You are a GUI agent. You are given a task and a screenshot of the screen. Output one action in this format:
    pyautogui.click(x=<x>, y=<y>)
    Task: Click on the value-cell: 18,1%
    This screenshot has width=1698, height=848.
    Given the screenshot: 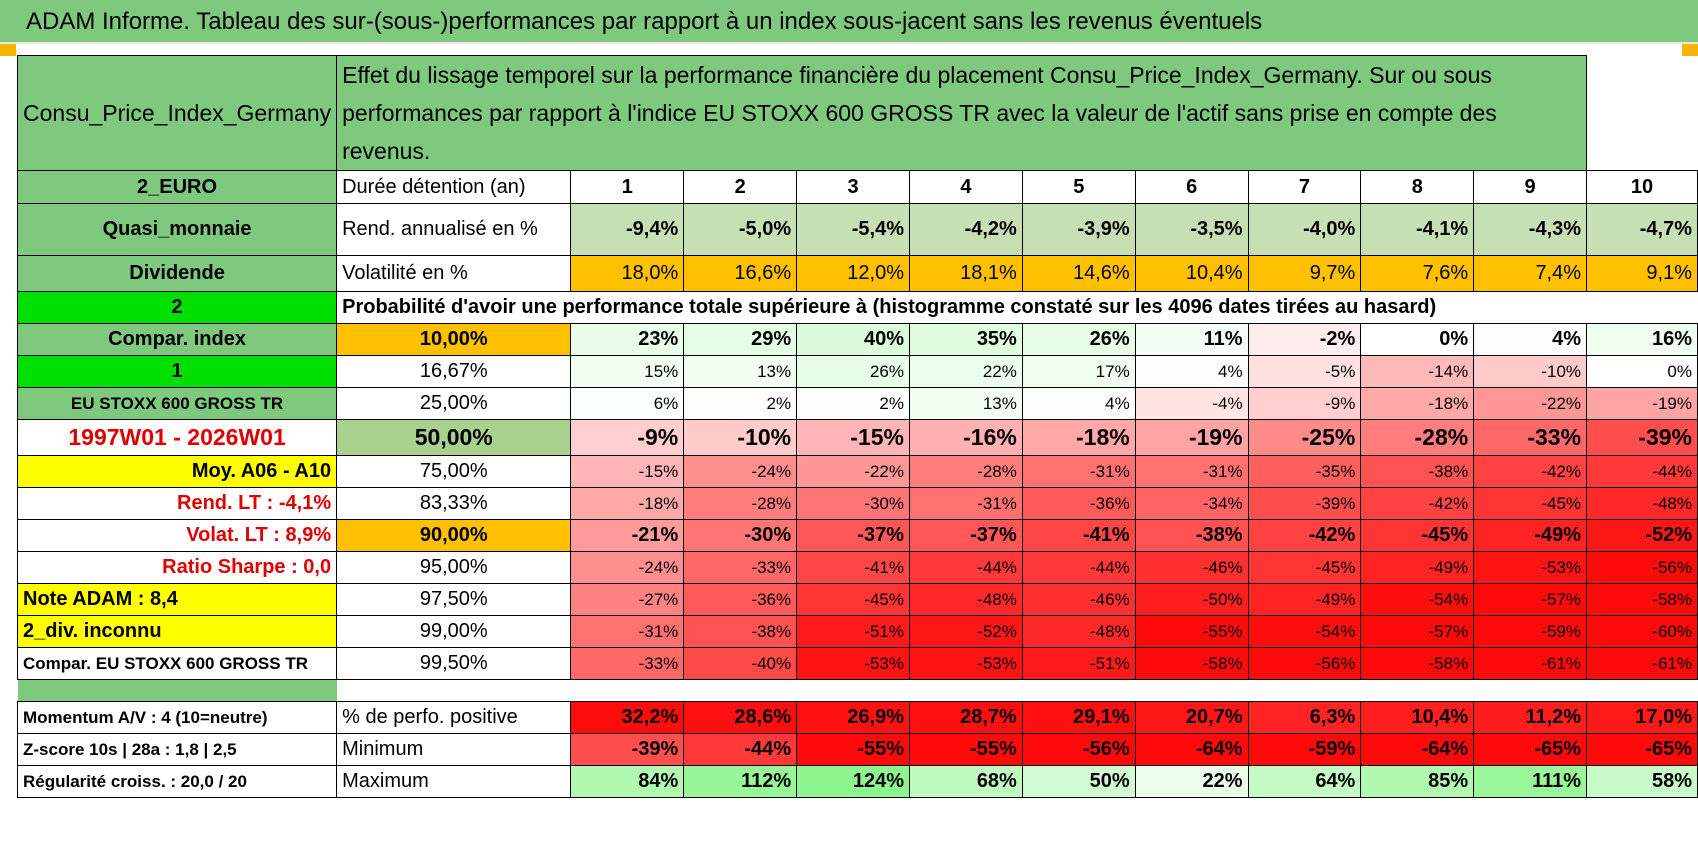 What is the action you would take?
    pyautogui.click(x=965, y=273)
    